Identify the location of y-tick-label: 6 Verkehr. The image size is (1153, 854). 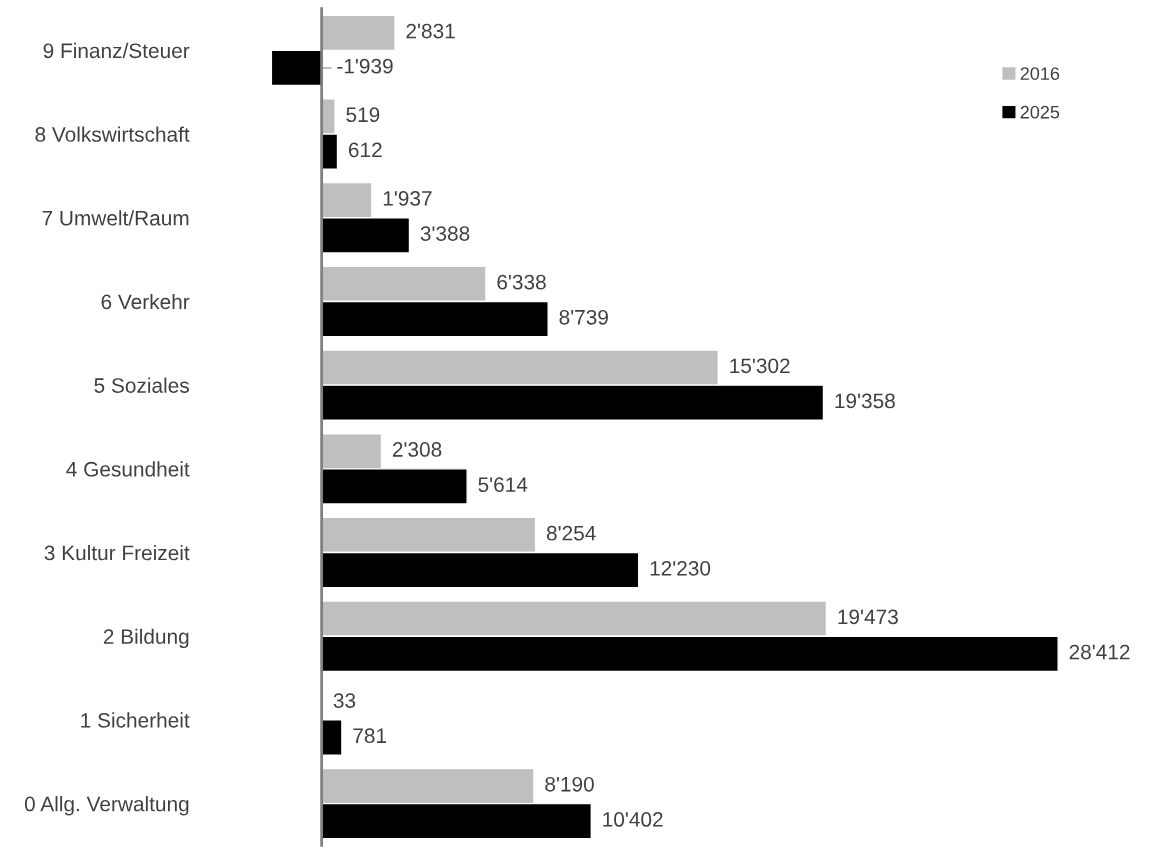
(145, 301).